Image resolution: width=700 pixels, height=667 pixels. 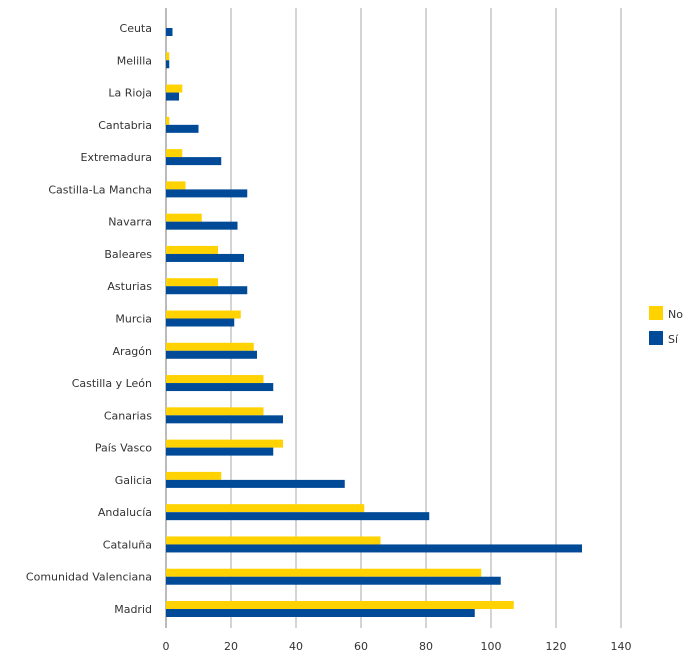 What do you see at coordinates (621, 646) in the screenshot?
I see `x-tick-label: 140` at bounding box center [621, 646].